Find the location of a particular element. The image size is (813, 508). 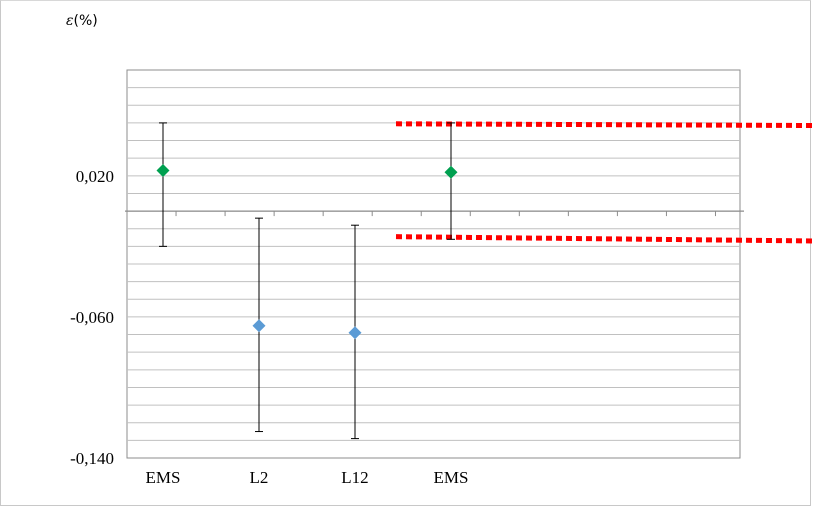

x-category-label: L2 is located at coordinates (259, 477).